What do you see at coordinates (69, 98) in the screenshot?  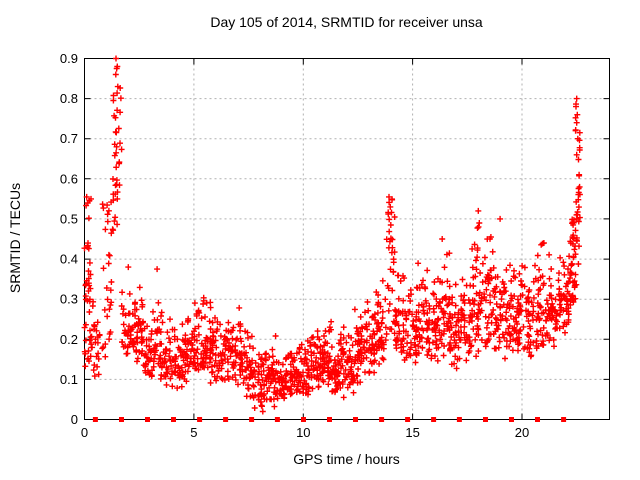 I see `y-tick-label: 0.8` at bounding box center [69, 98].